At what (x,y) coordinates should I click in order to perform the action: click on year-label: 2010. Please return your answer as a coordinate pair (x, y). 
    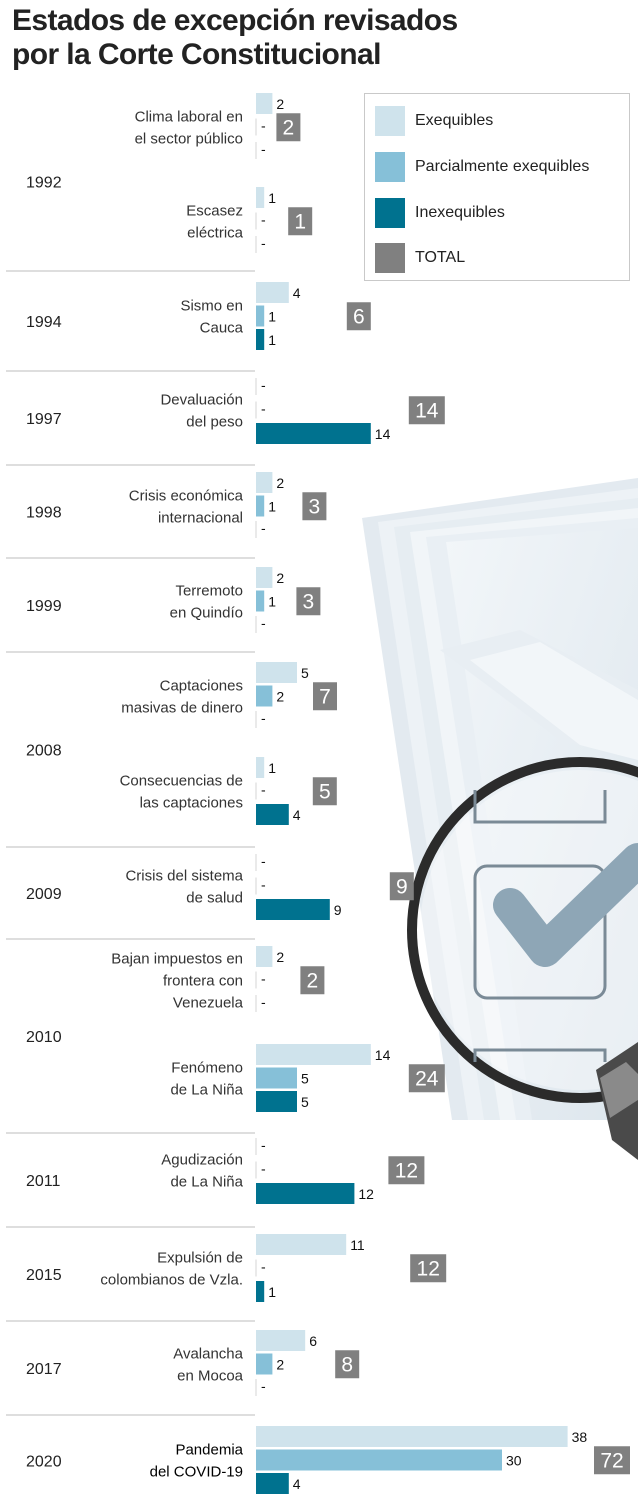
    Looking at the image, I should click on (44, 1037).